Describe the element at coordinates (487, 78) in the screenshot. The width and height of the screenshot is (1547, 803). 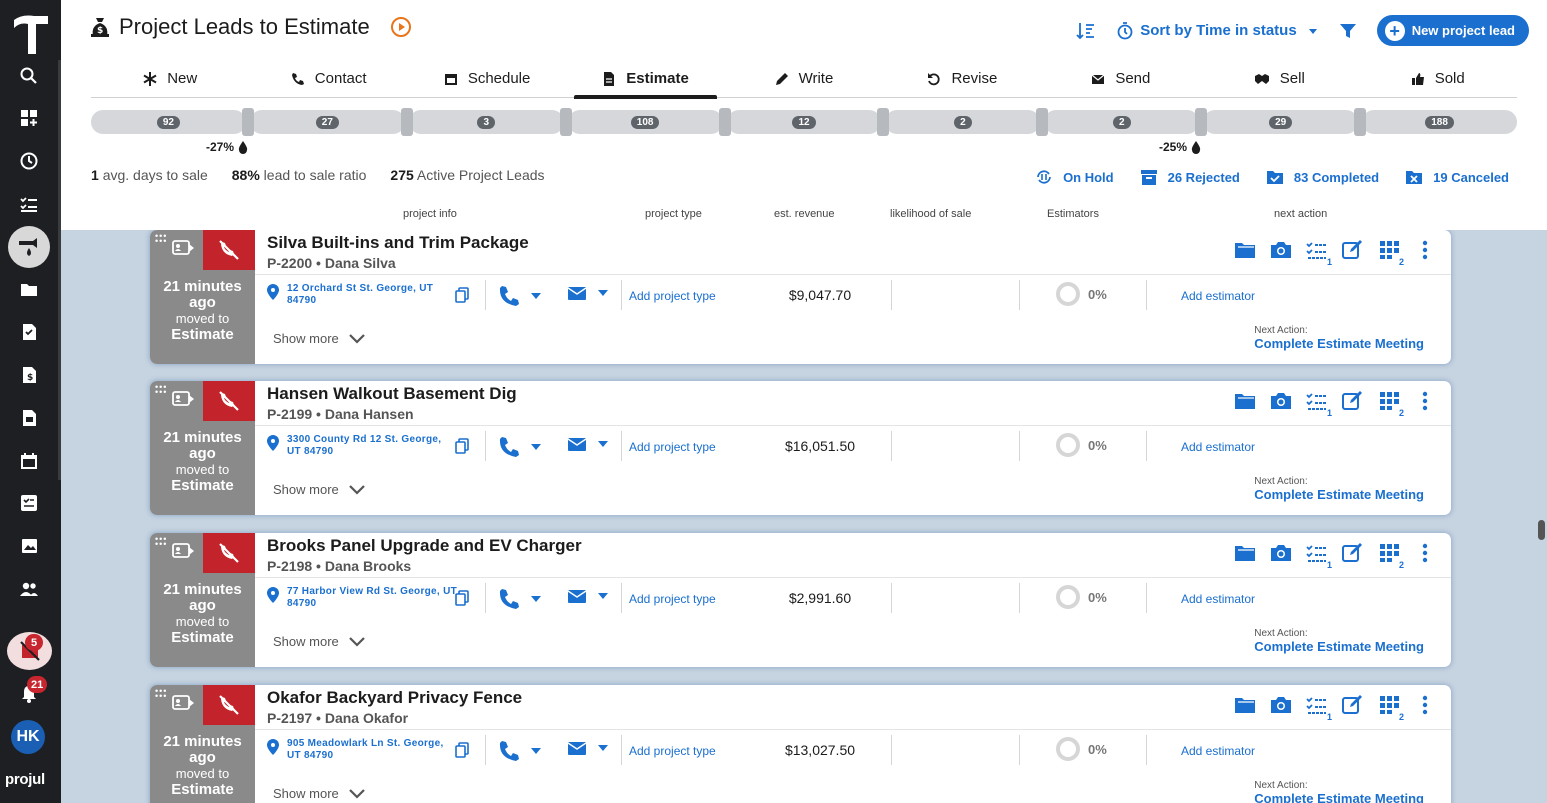
I see `tab-schedule: Schedule` at that location.